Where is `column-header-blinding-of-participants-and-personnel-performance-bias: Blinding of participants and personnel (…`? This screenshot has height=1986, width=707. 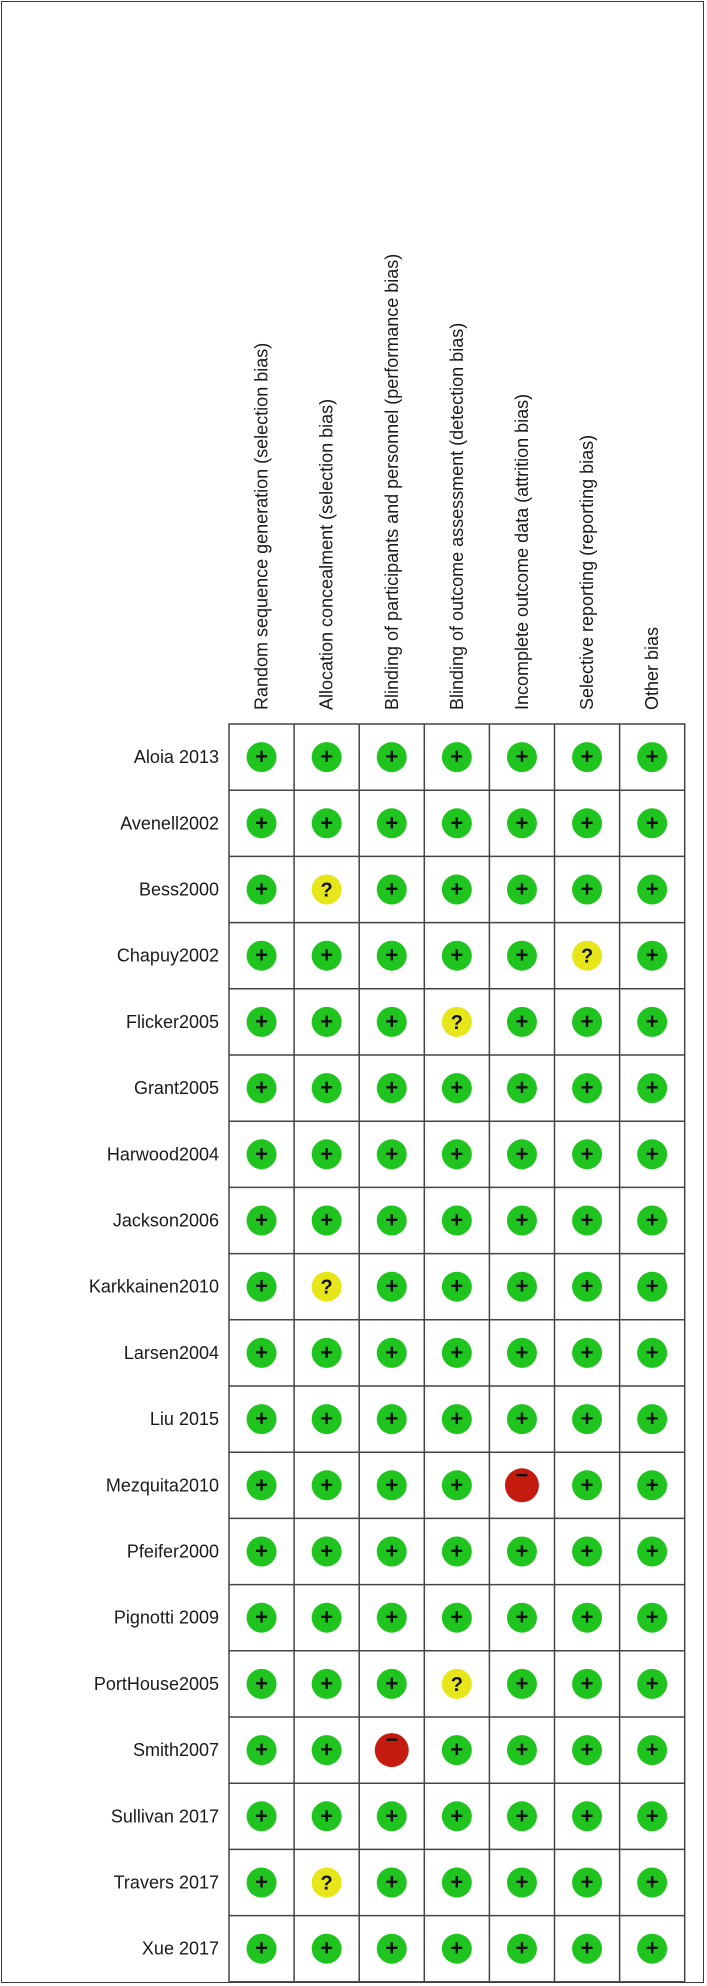
column-header-blinding-of-participants-and-personnel-performance-bias: Blinding of participants and personnel (… is located at coordinates (392, 482).